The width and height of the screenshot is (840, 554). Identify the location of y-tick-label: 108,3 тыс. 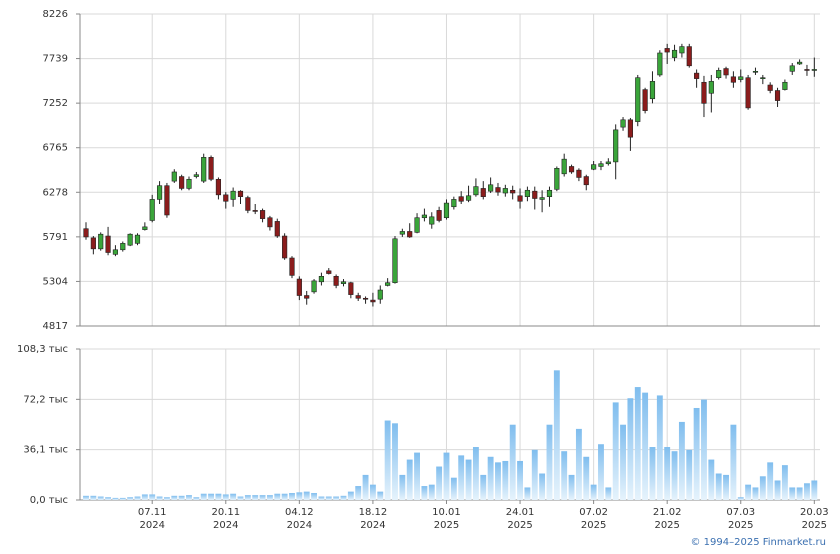
(42, 349).